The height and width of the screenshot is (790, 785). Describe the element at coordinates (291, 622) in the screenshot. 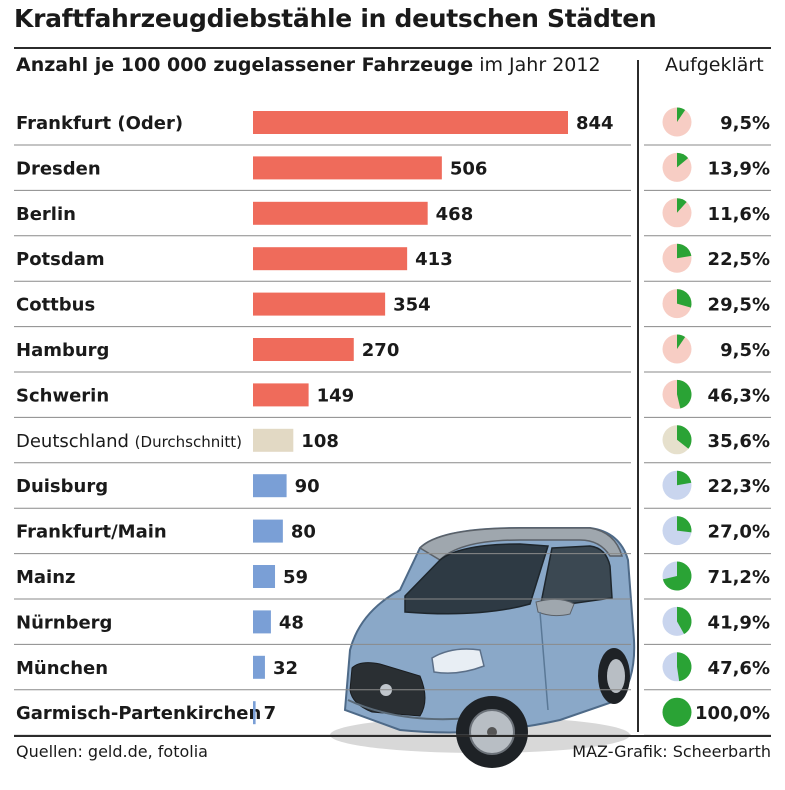

I see `bar-value-label: 48` at that location.